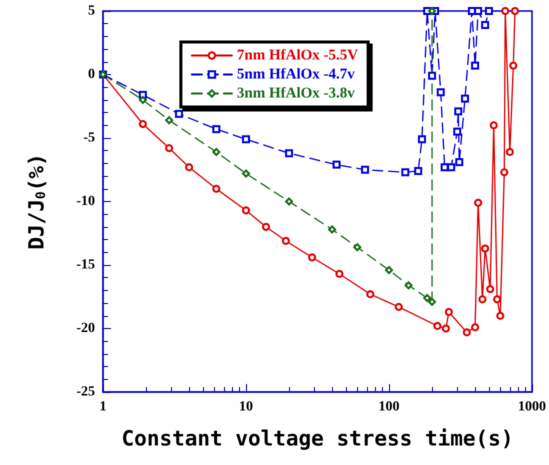 The width and height of the screenshot is (549, 465). I want to click on y-tick-label: -10, so click(85, 201).